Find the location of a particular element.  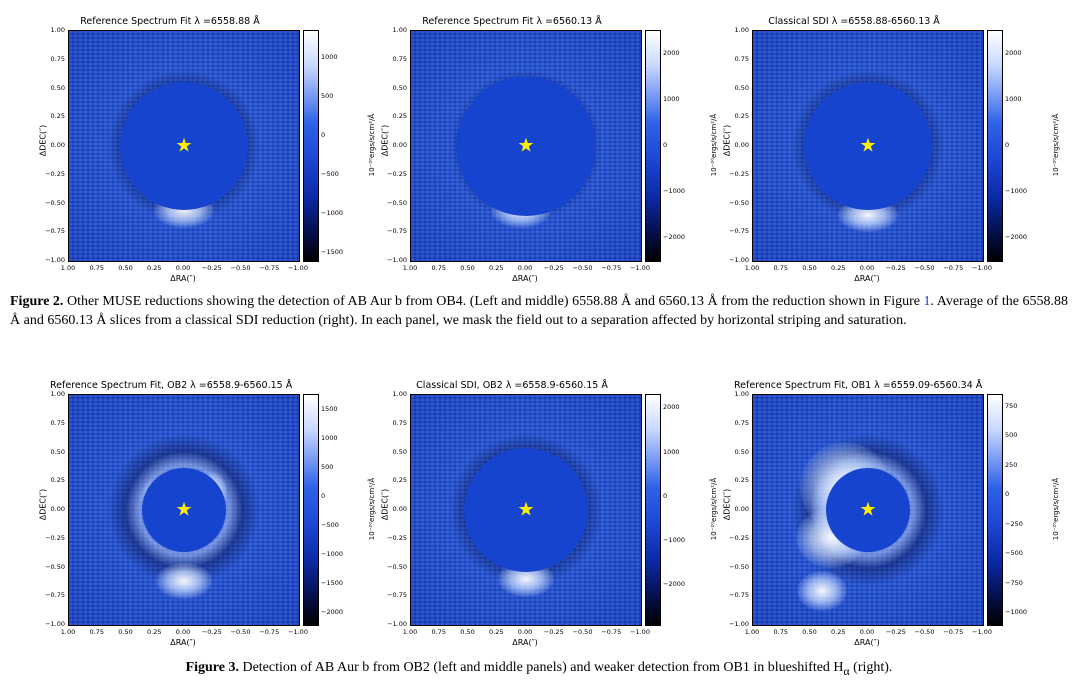

colorbar-tick-label: 1000 is located at coordinates (671, 451).